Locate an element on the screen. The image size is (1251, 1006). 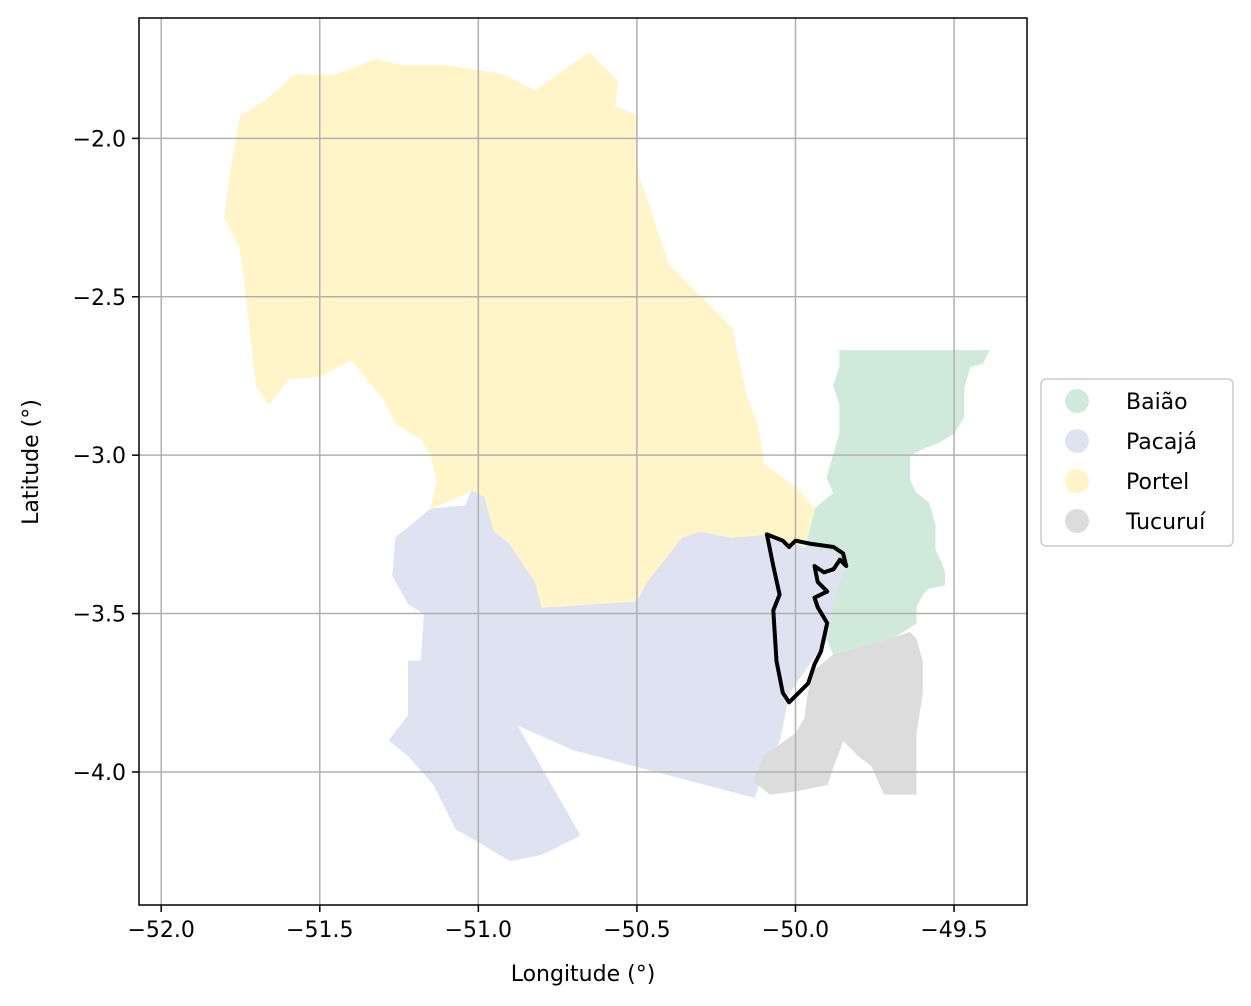
legend-marker-baiao is located at coordinates (1077, 401).